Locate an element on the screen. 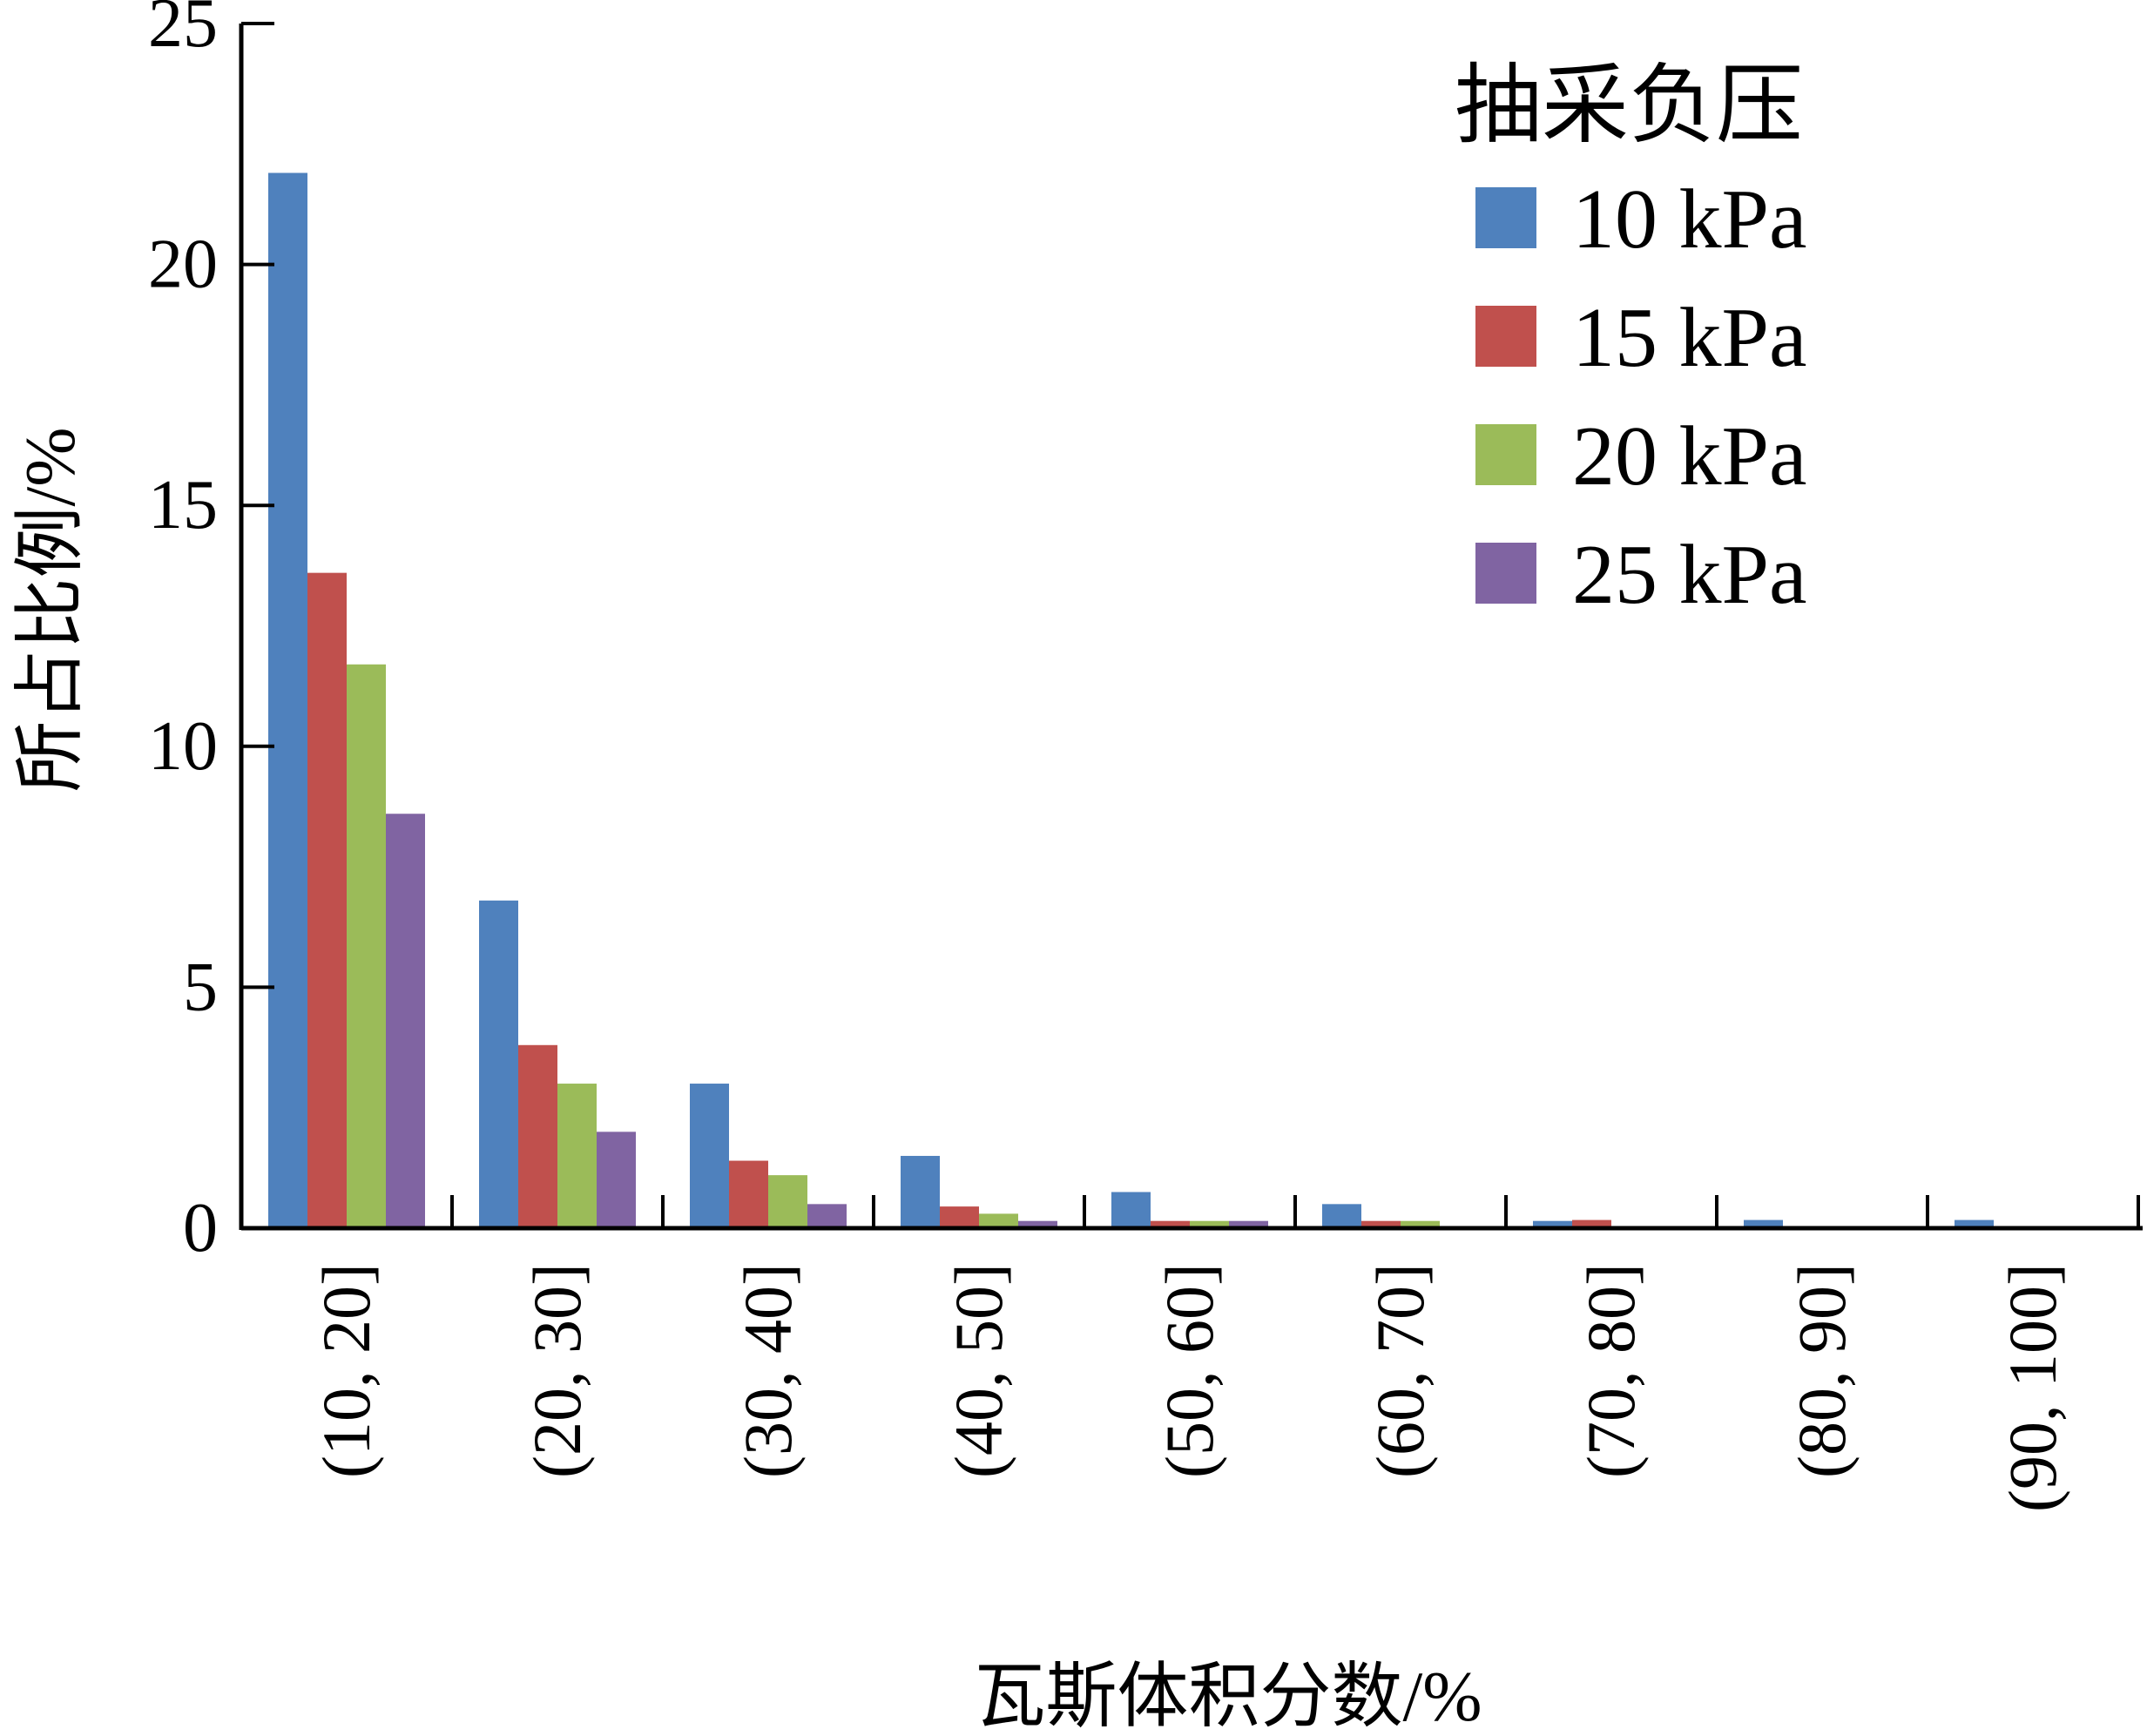  legend-label: 10 kPa is located at coordinates (1689, 219).